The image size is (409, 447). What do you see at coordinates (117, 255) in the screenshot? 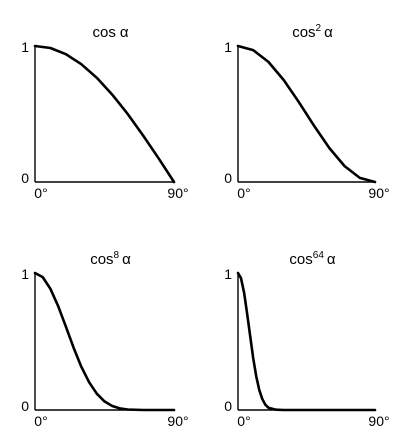
I see `title-exponent: 8` at bounding box center [117, 255].